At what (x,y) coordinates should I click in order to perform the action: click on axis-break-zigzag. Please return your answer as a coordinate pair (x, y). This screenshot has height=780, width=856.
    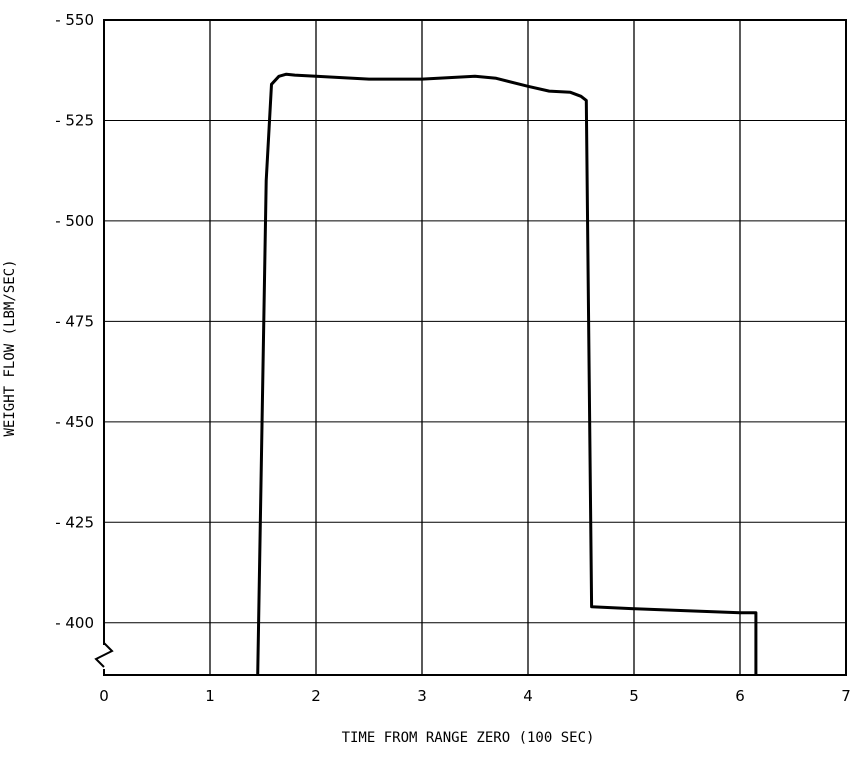
    Looking at the image, I should click on (104, 655).